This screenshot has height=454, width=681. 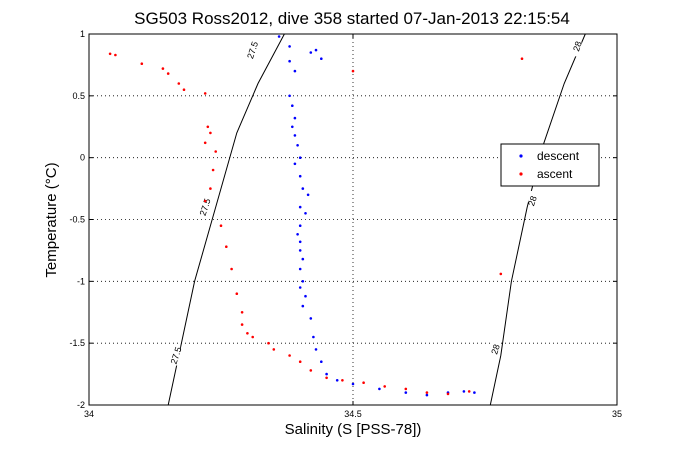 I want to click on legend-label-descent: descent, so click(x=558, y=156).